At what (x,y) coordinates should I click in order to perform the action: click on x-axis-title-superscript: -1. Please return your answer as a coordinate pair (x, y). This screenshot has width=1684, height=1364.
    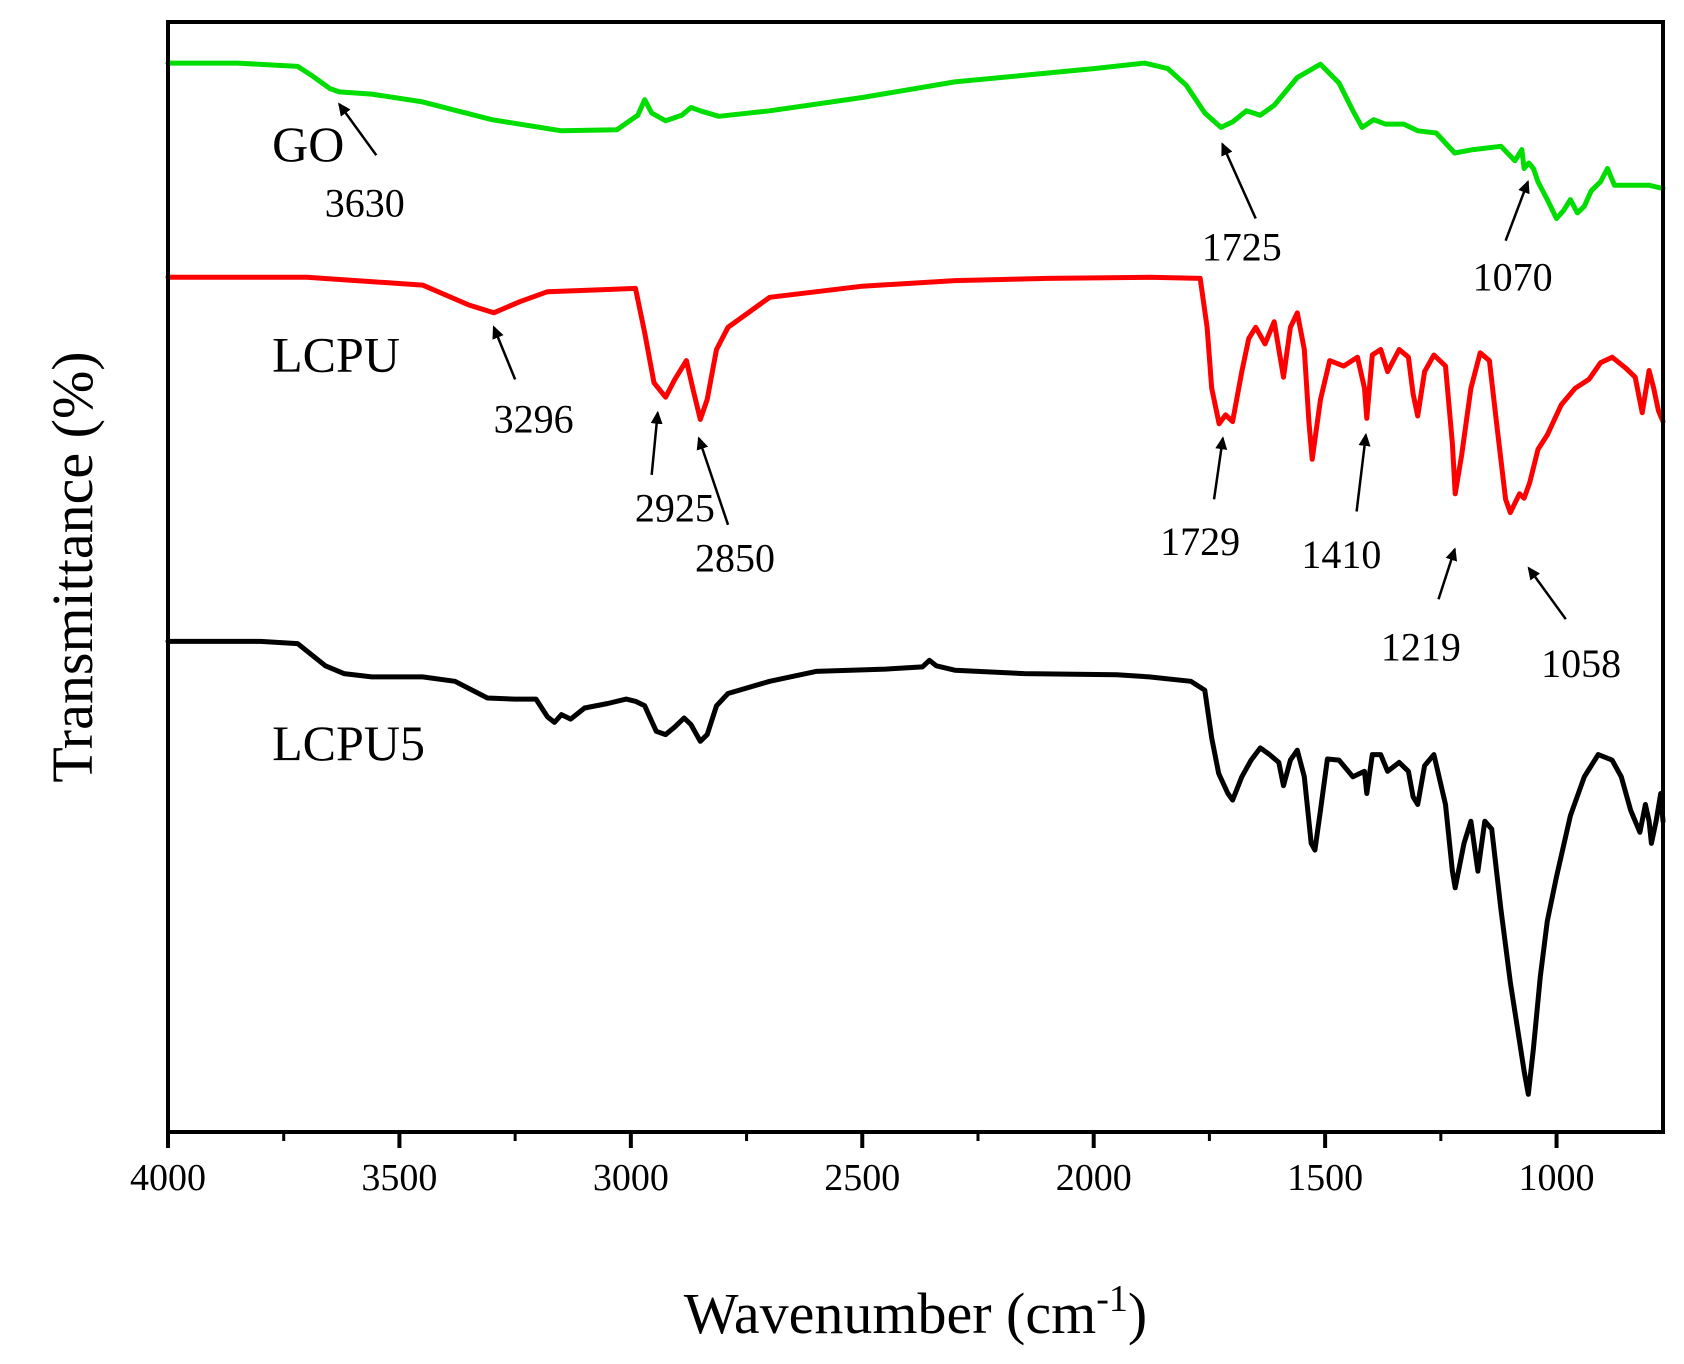
    Looking at the image, I should click on (1112, 1299).